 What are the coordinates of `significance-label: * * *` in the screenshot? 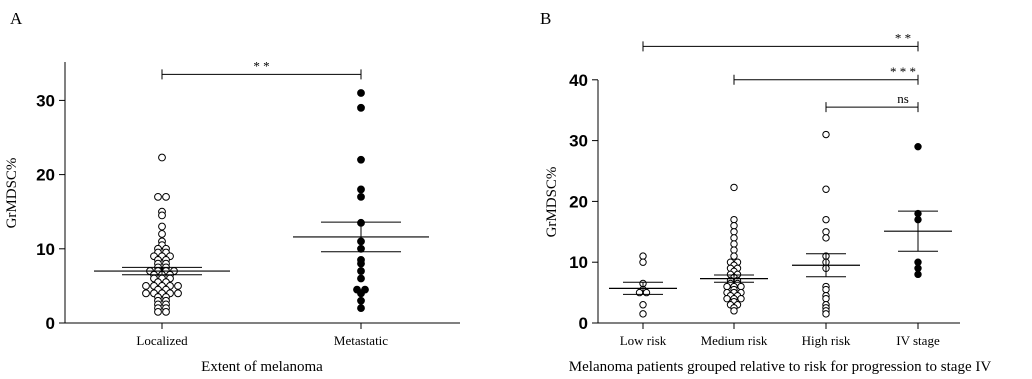 It's located at (903, 71).